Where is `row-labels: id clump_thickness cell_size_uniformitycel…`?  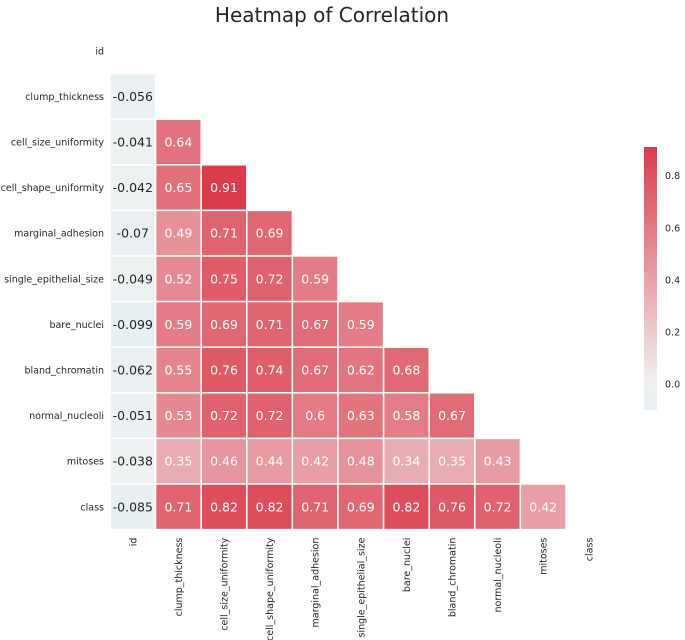
row-labels: id clump_thickness cell_size_uniformitycel… is located at coordinates (53, 279).